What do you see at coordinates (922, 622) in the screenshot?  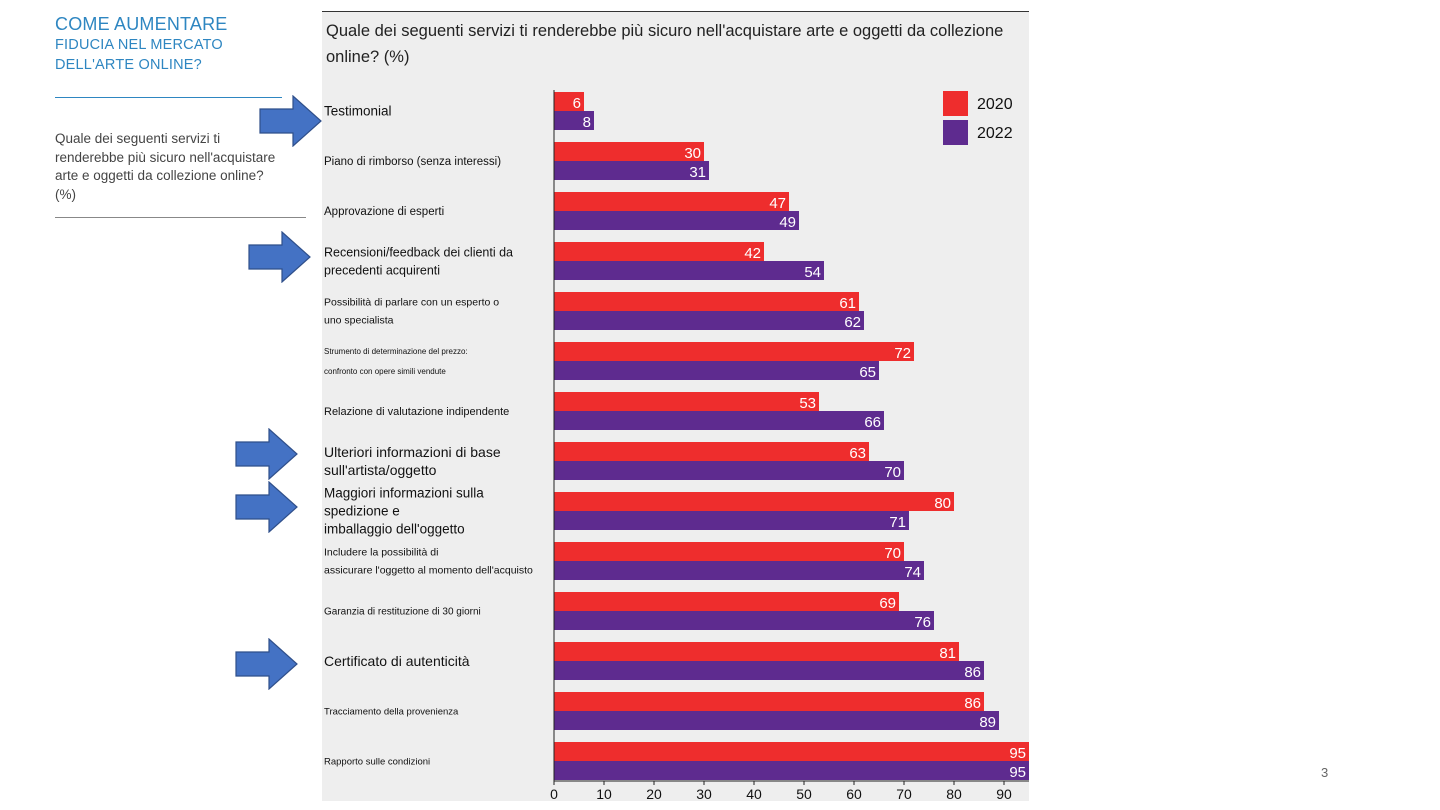 I see `bar-value-label: 76` at bounding box center [922, 622].